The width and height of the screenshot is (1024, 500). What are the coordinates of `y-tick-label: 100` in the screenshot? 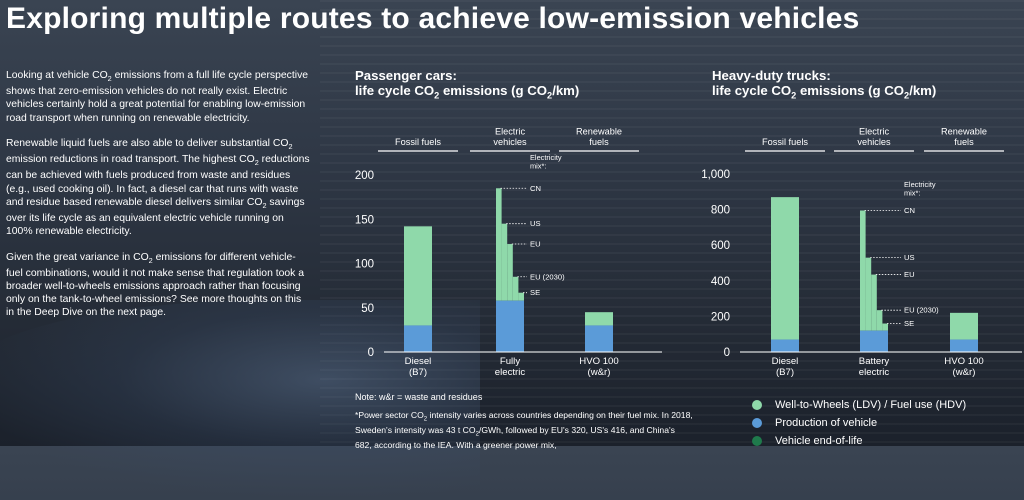 It's located at (364, 265).